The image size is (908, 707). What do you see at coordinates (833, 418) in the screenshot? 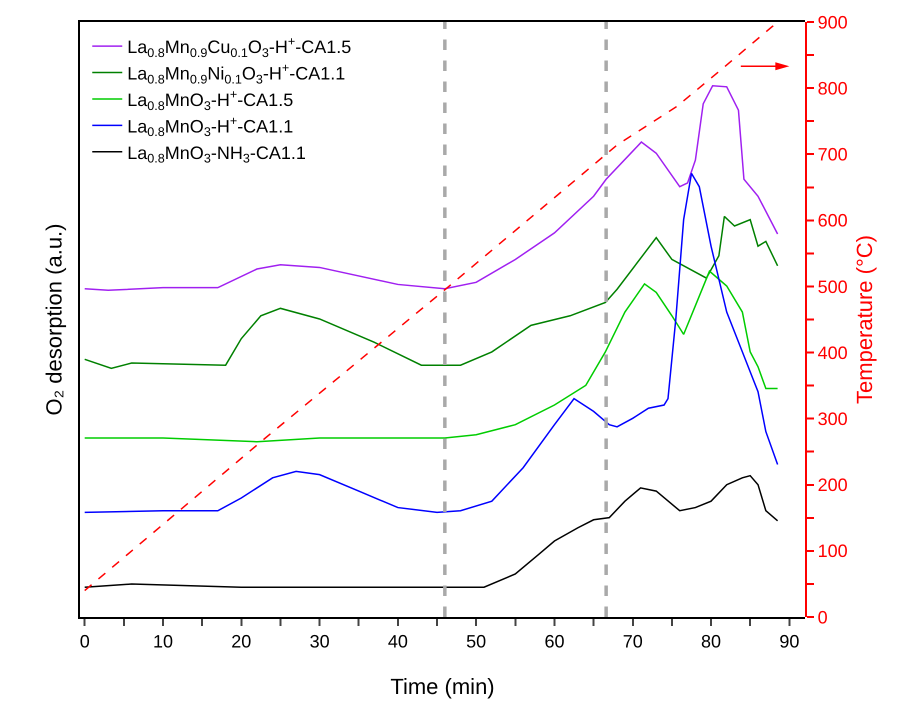
I see `y-tick-label: 300` at bounding box center [833, 418].